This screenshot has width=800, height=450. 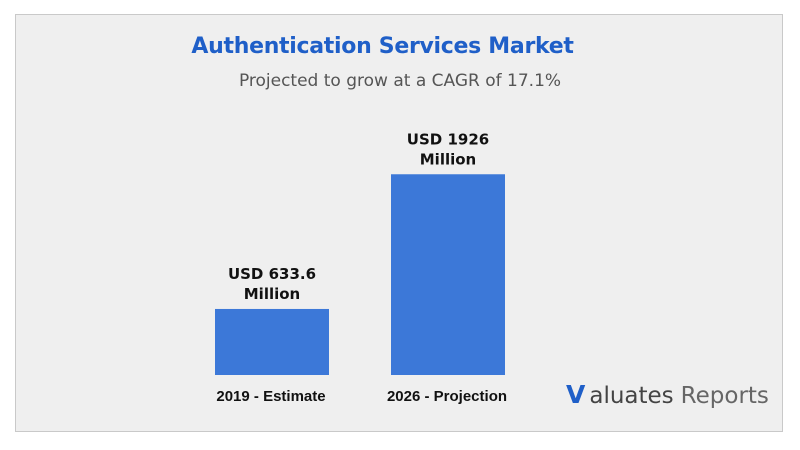 I want to click on data-label-1-line-1: USD 633.6, so click(x=272, y=274).